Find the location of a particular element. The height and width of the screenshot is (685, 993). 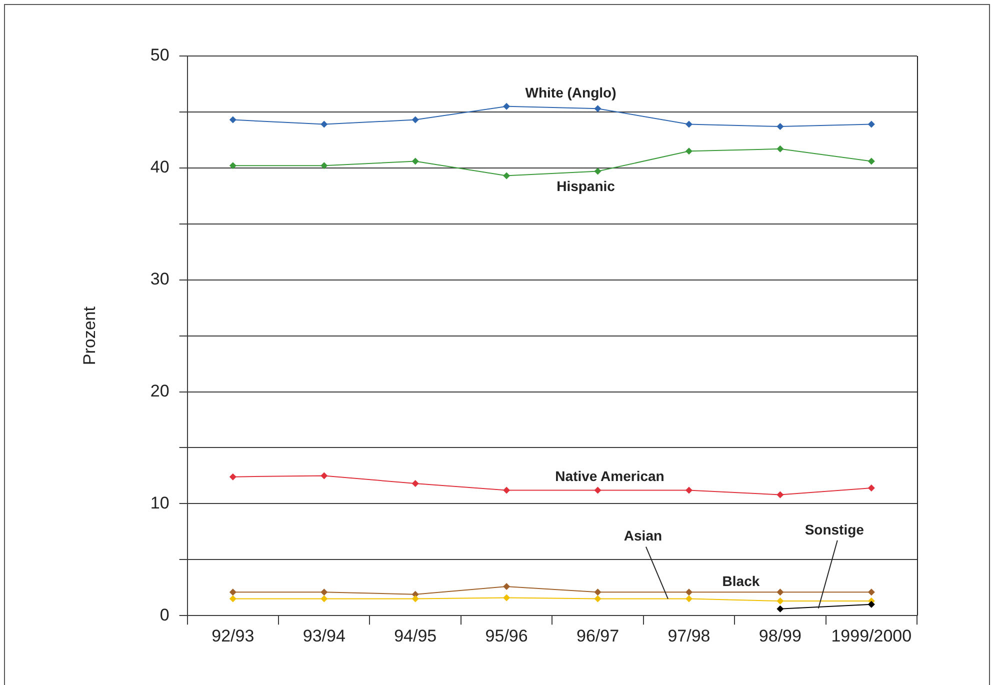

series-label: Hispanic is located at coordinates (586, 186).